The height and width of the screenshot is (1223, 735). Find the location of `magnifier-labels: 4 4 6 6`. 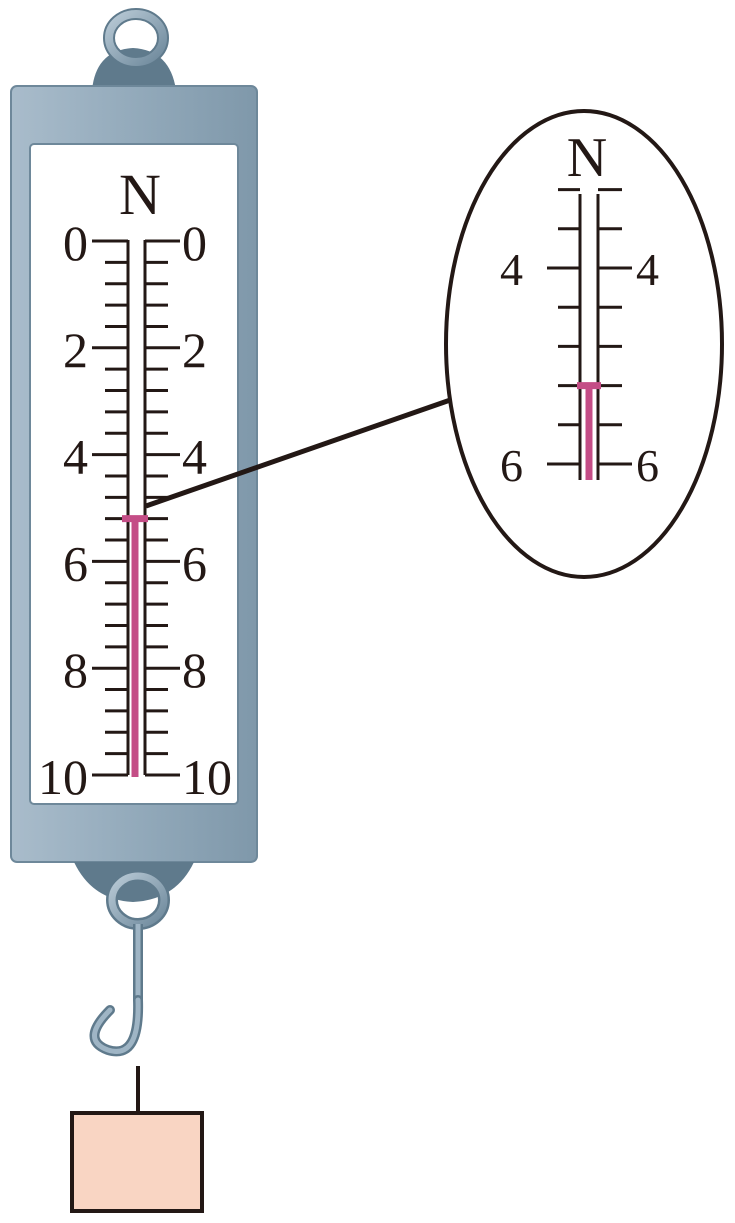

magnifier-labels: 4 4 6 6 is located at coordinates (579, 367).